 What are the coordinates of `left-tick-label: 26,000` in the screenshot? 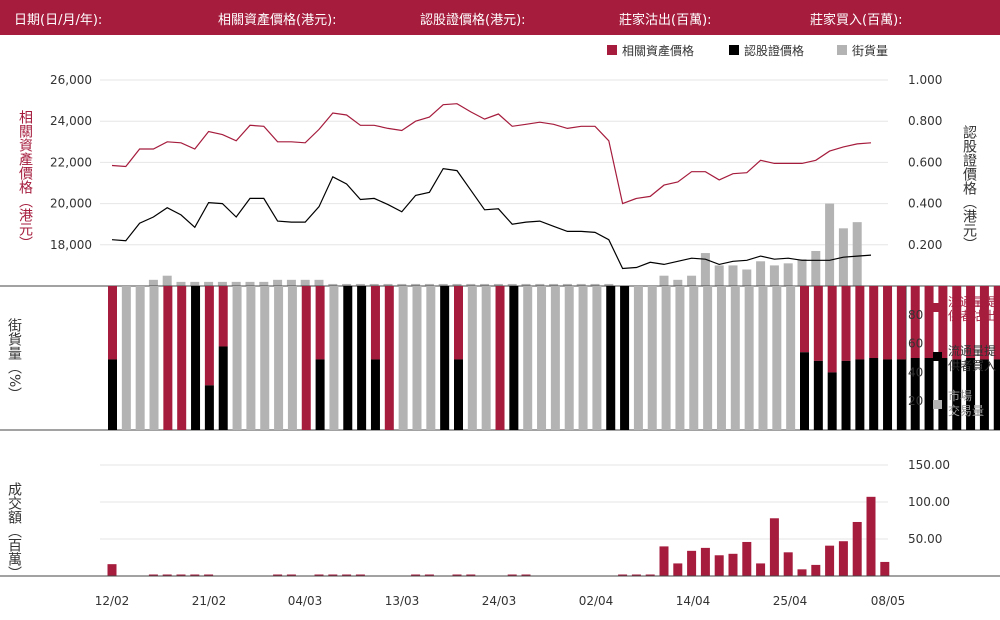 It's located at (71, 80).